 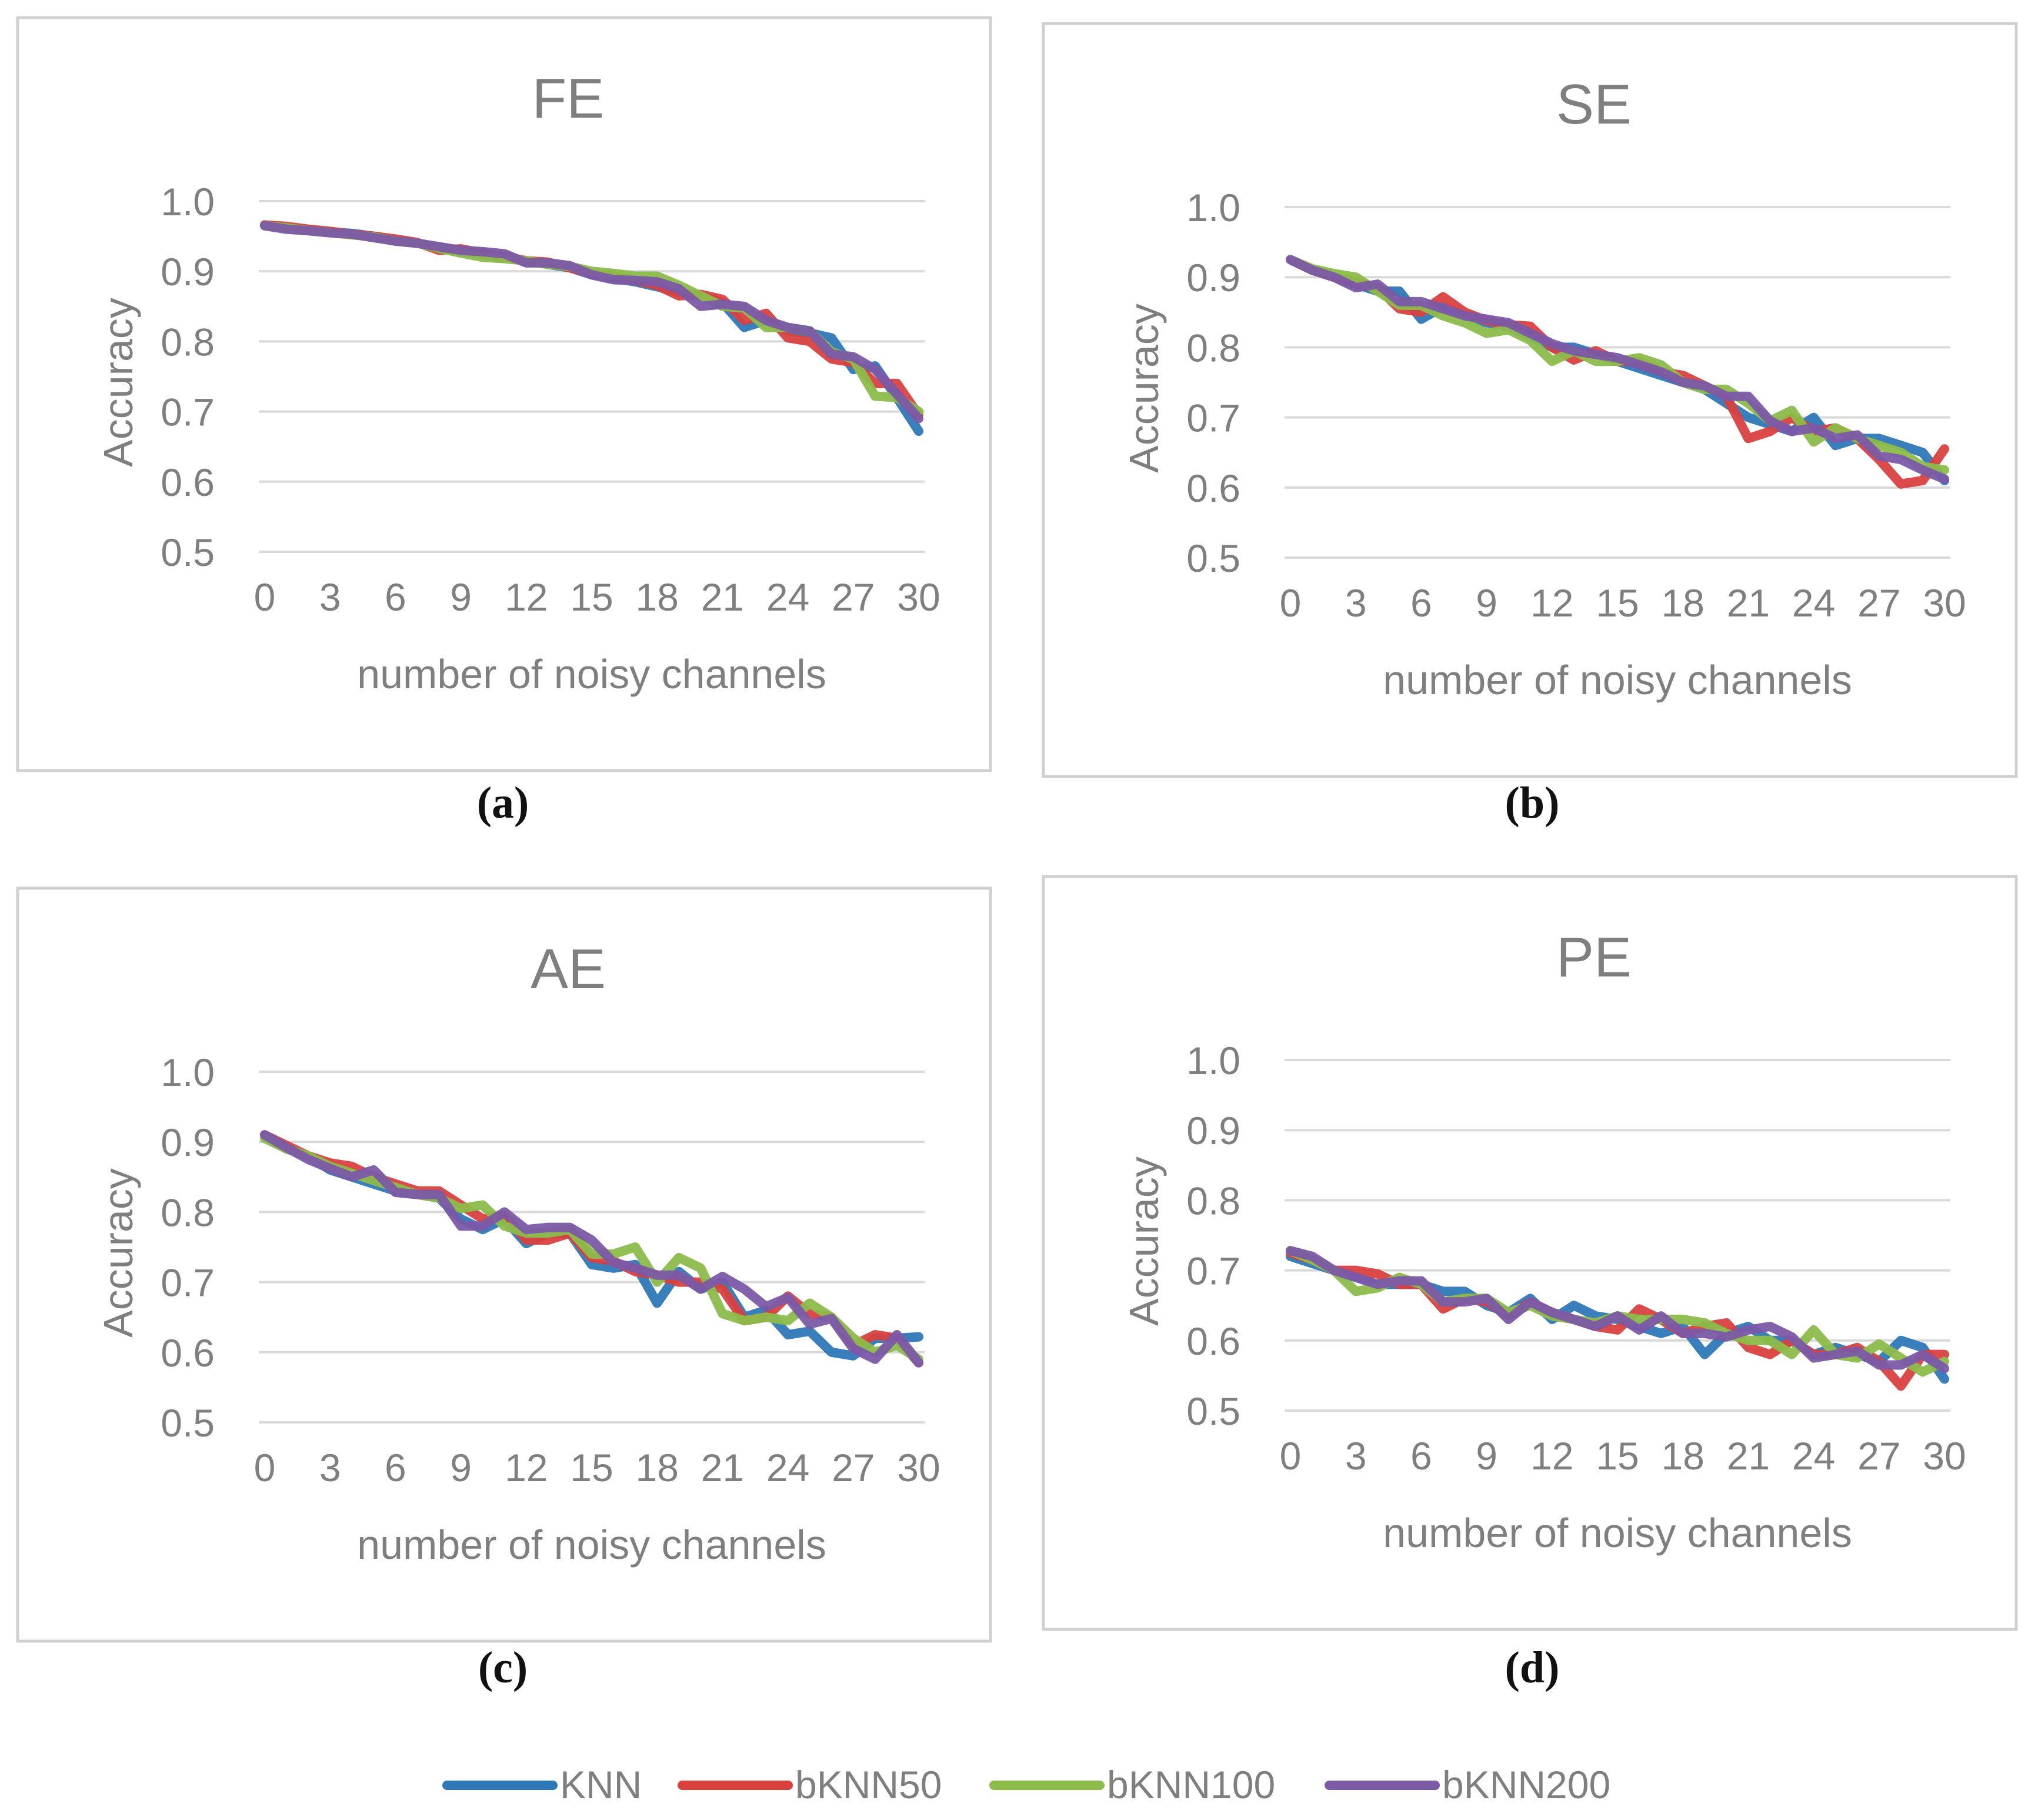 I want to click on legend-label: bKNN50, so click(x=868, y=1784).